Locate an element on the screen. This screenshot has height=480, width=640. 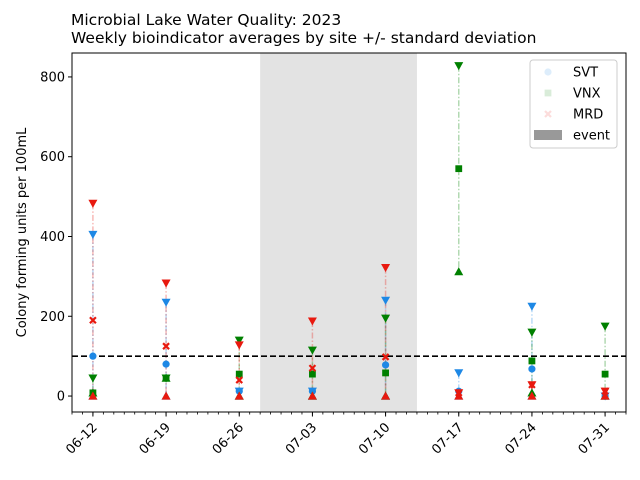
x-tick-label: 07-03 is located at coordinates (301, 438).